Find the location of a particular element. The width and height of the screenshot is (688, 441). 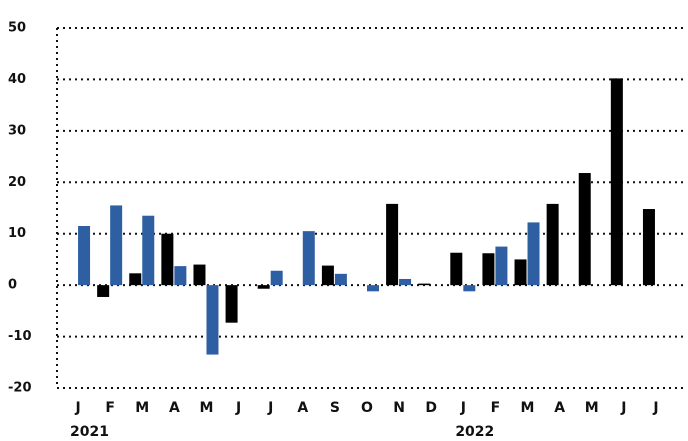

y-tick-label: 30 is located at coordinates (17, 130).